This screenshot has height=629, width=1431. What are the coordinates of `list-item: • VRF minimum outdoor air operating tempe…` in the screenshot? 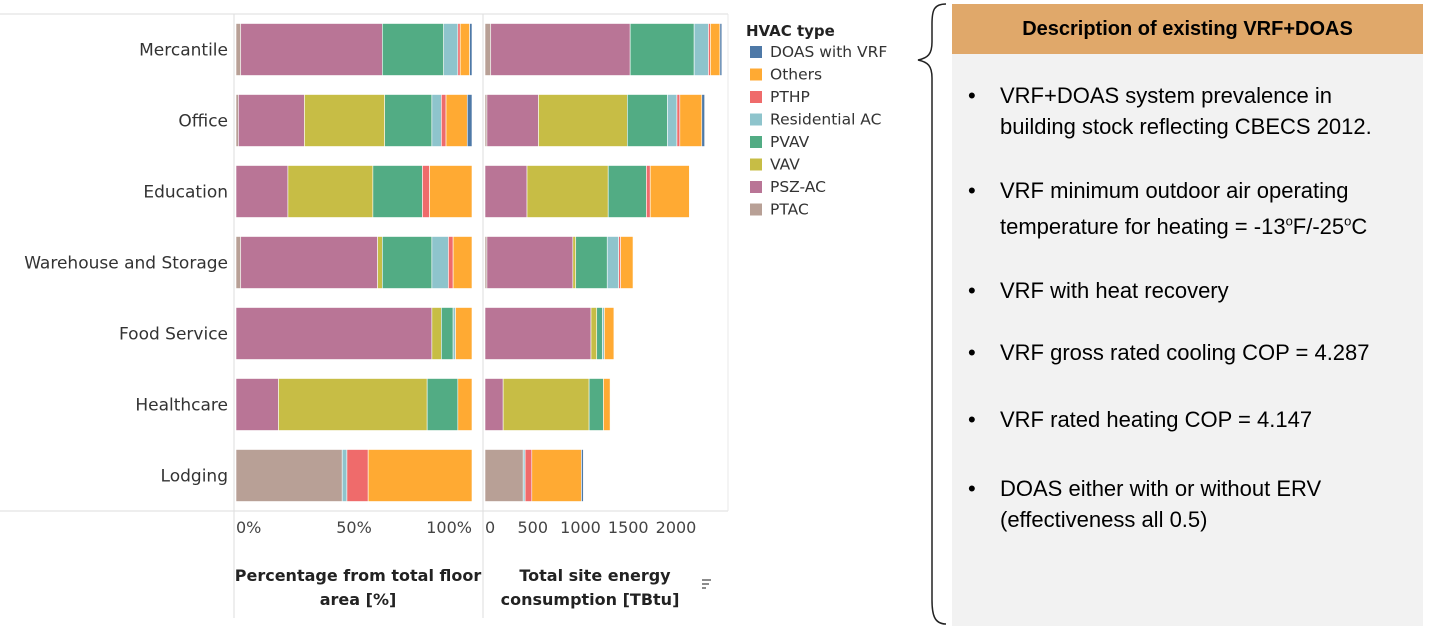 It's located at (1186, 208).